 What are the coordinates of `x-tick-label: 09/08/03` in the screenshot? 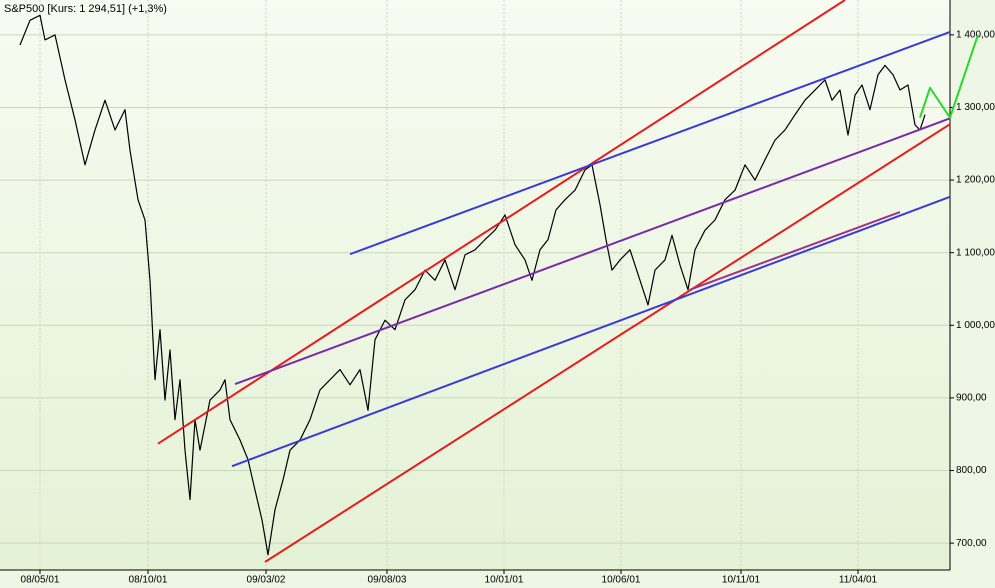 It's located at (387, 580).